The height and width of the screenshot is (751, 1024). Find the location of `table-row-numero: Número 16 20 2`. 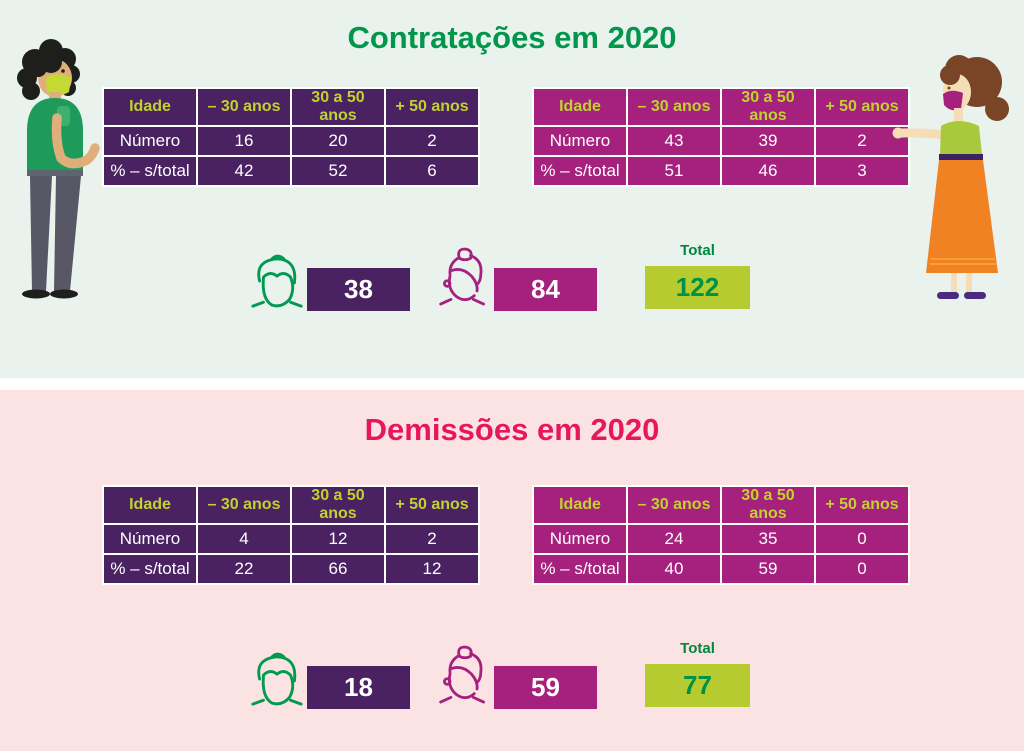

table-row-numero: Número 16 20 2 is located at coordinates (291, 141).